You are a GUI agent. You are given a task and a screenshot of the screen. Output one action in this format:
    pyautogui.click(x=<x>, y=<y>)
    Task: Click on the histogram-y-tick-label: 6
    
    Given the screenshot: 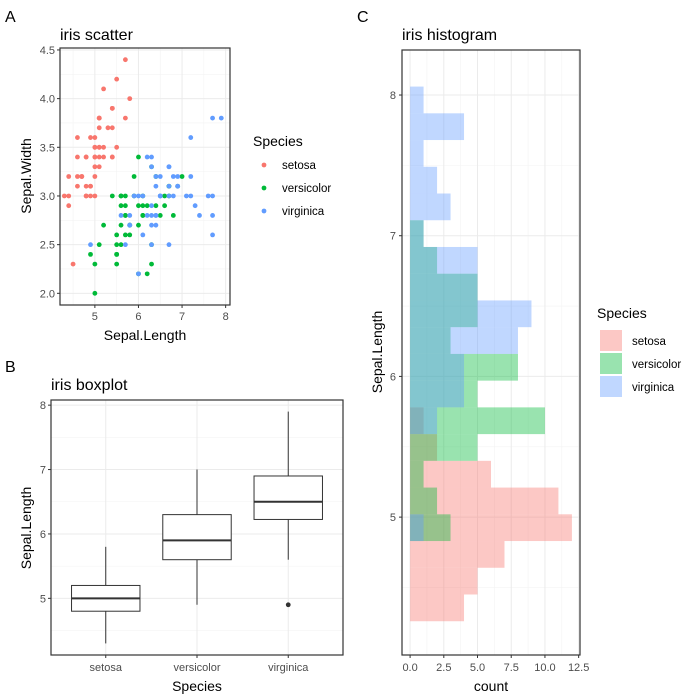 What is the action you would take?
    pyautogui.click(x=393, y=377)
    